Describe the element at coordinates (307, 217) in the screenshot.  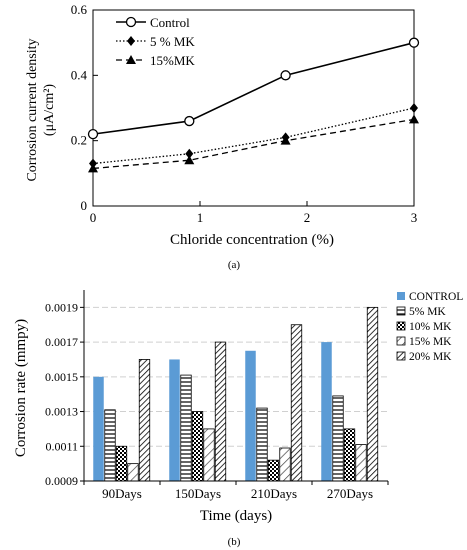
I see `x-tick-label: 2` at that location.